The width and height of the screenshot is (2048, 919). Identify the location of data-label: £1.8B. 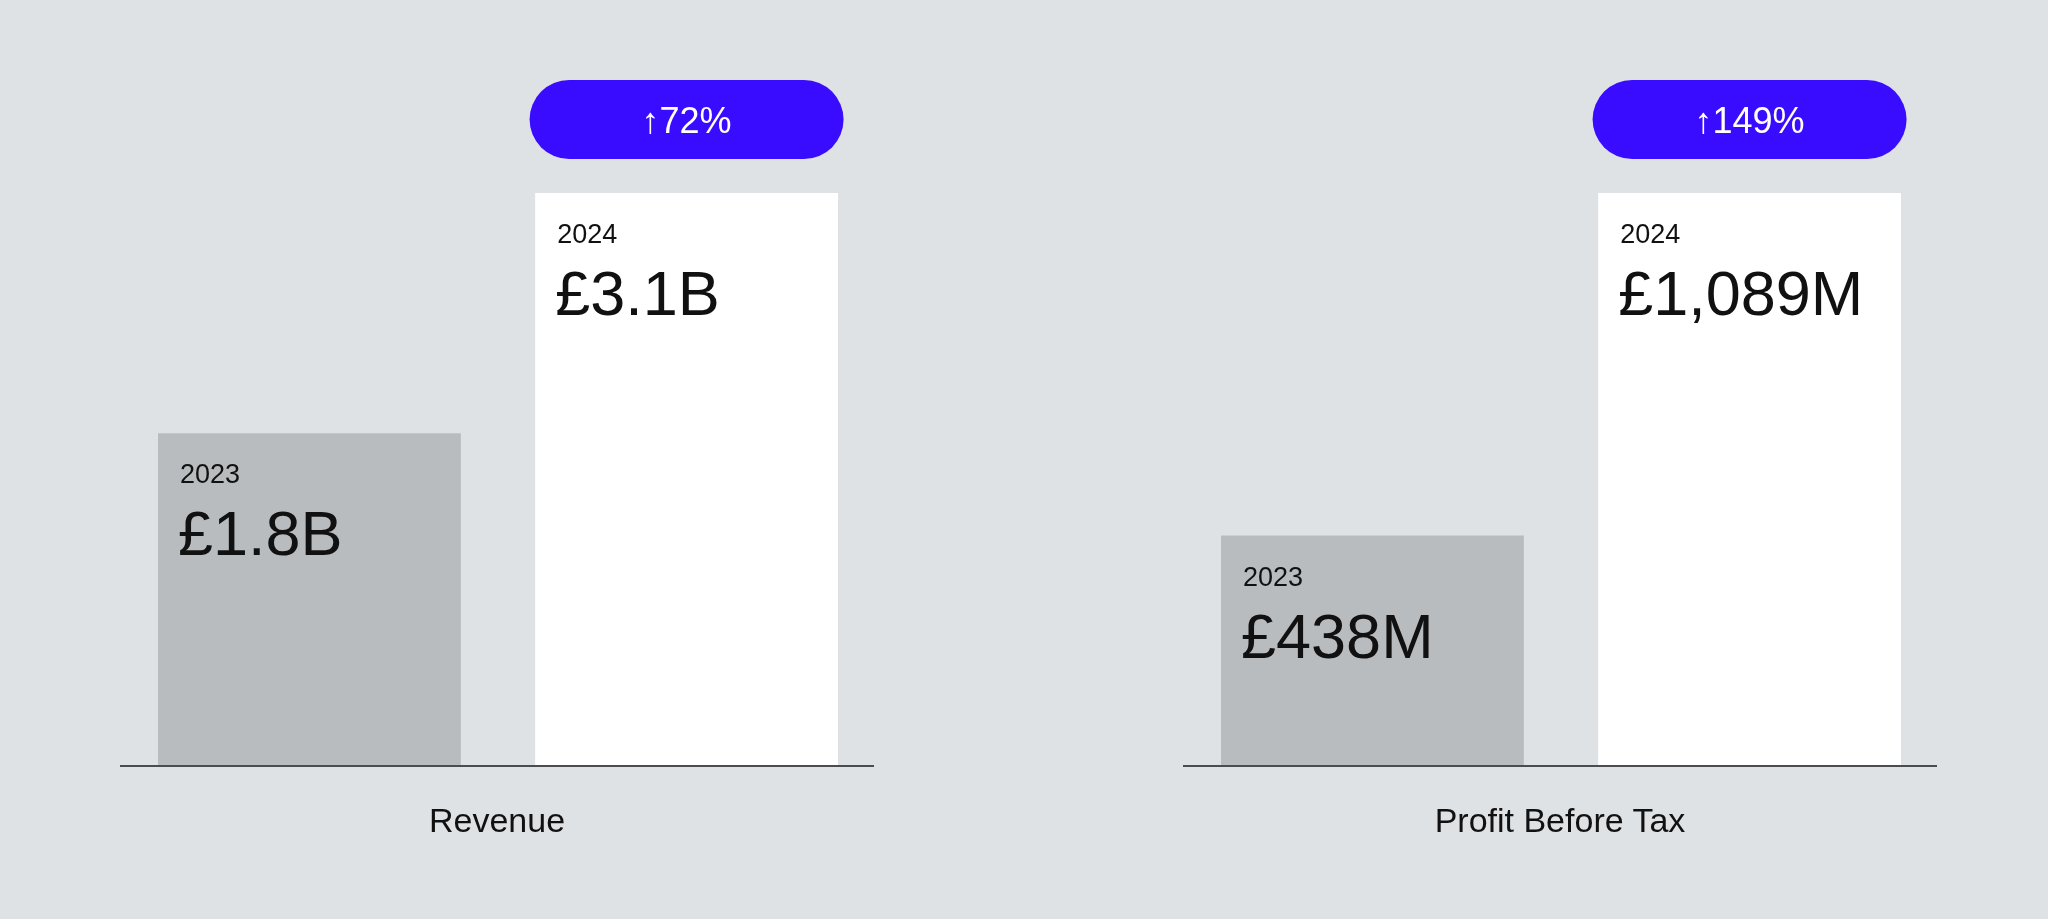
(260, 533).